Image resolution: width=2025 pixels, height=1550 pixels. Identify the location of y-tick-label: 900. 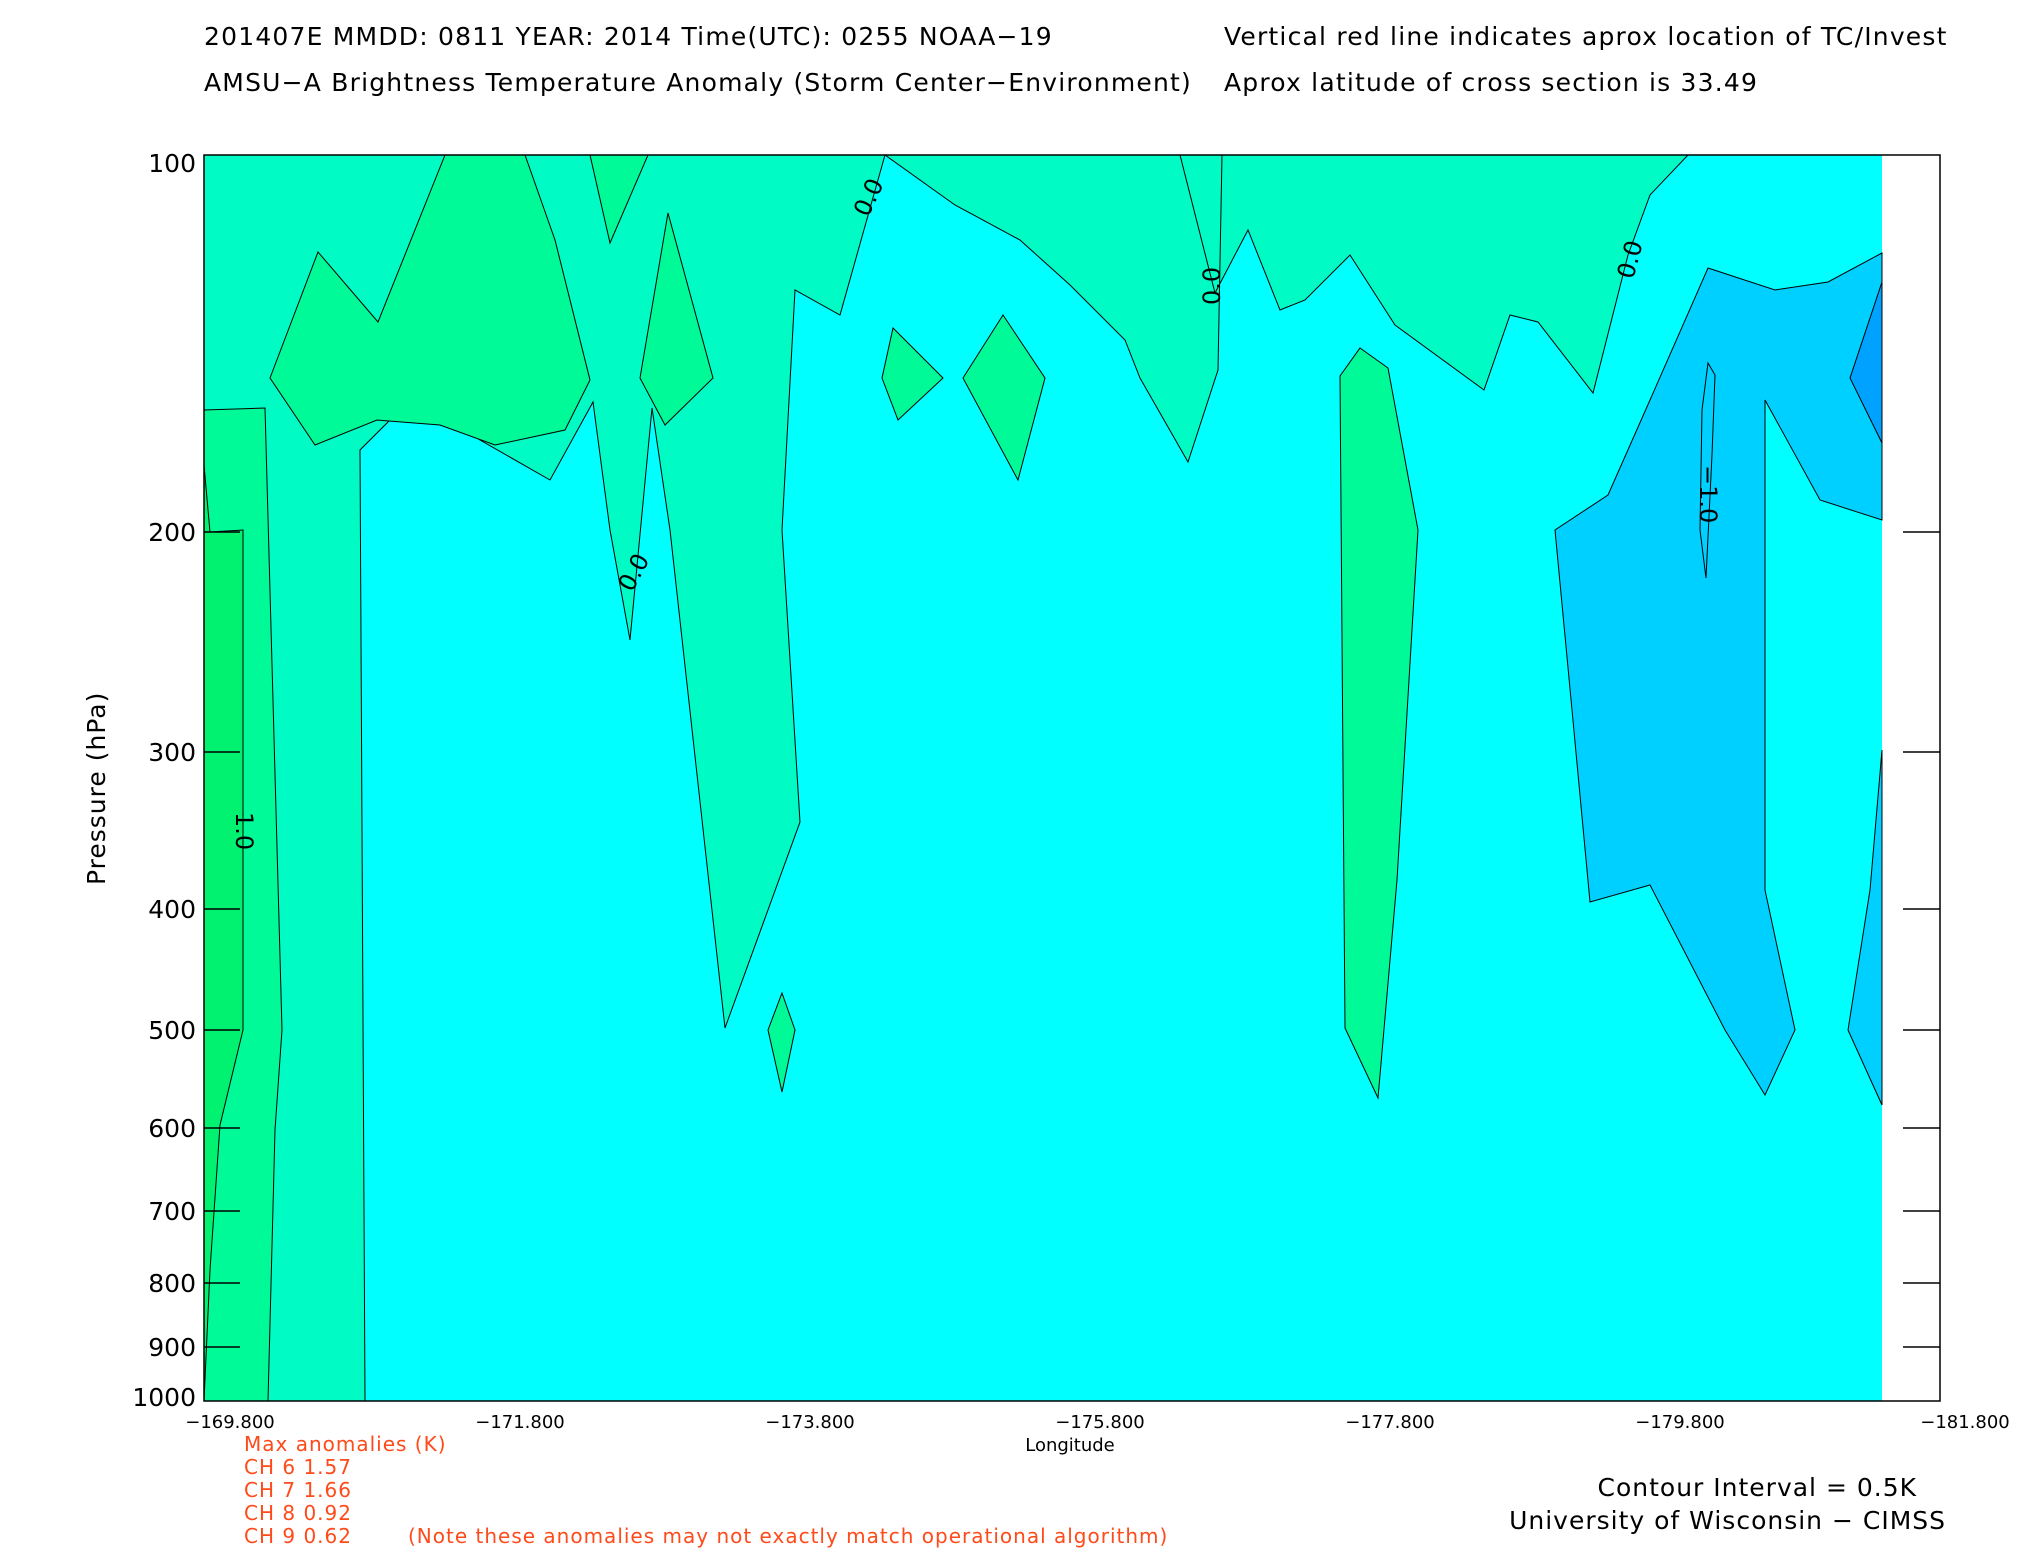
(172, 1347).